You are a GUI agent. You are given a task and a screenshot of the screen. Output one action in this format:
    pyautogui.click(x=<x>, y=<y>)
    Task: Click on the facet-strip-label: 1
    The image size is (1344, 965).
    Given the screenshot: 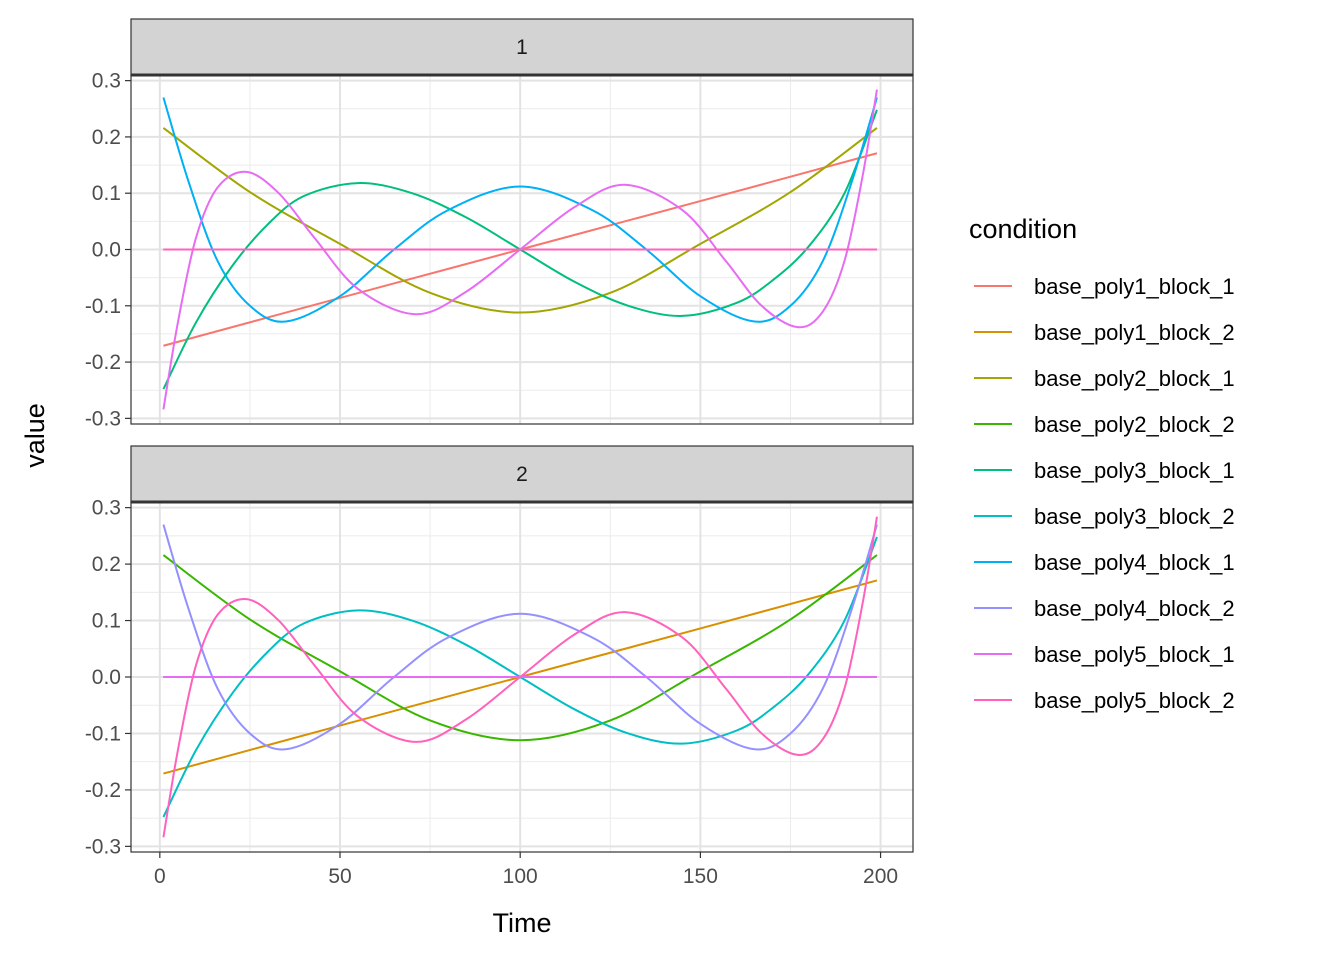 What is the action you would take?
    pyautogui.click(x=522, y=47)
    